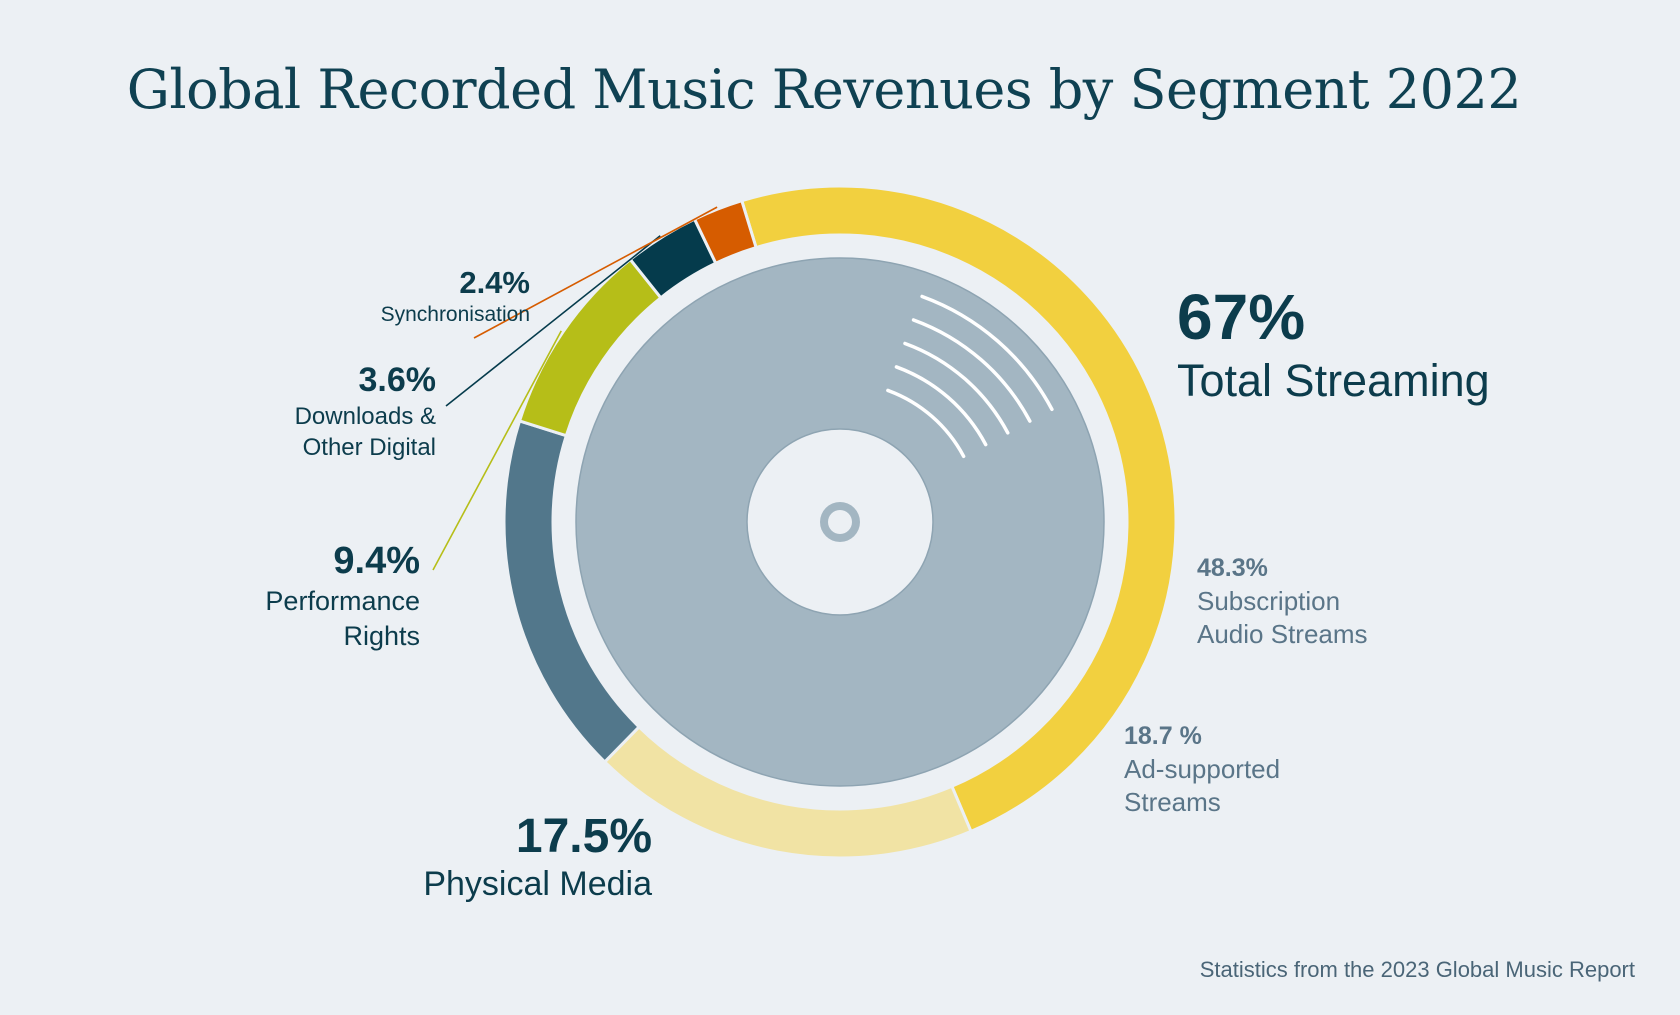 This screenshot has height=1015, width=1680. Describe the element at coordinates (1333, 346) in the screenshot. I see `label-total-streaming: 67% Total Streaming` at that location.